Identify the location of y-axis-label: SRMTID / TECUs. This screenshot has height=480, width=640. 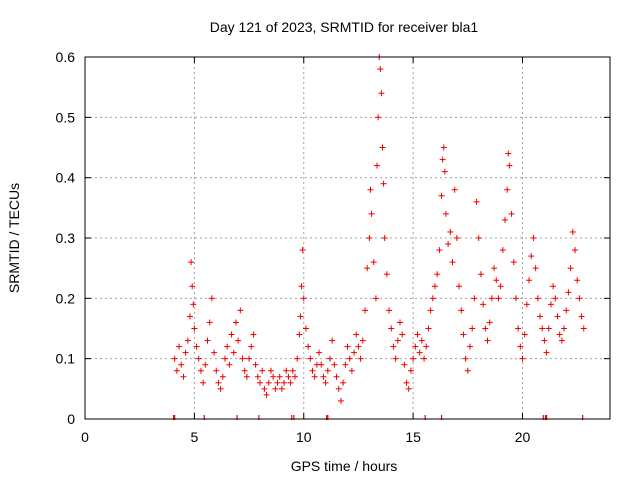
(14, 238).